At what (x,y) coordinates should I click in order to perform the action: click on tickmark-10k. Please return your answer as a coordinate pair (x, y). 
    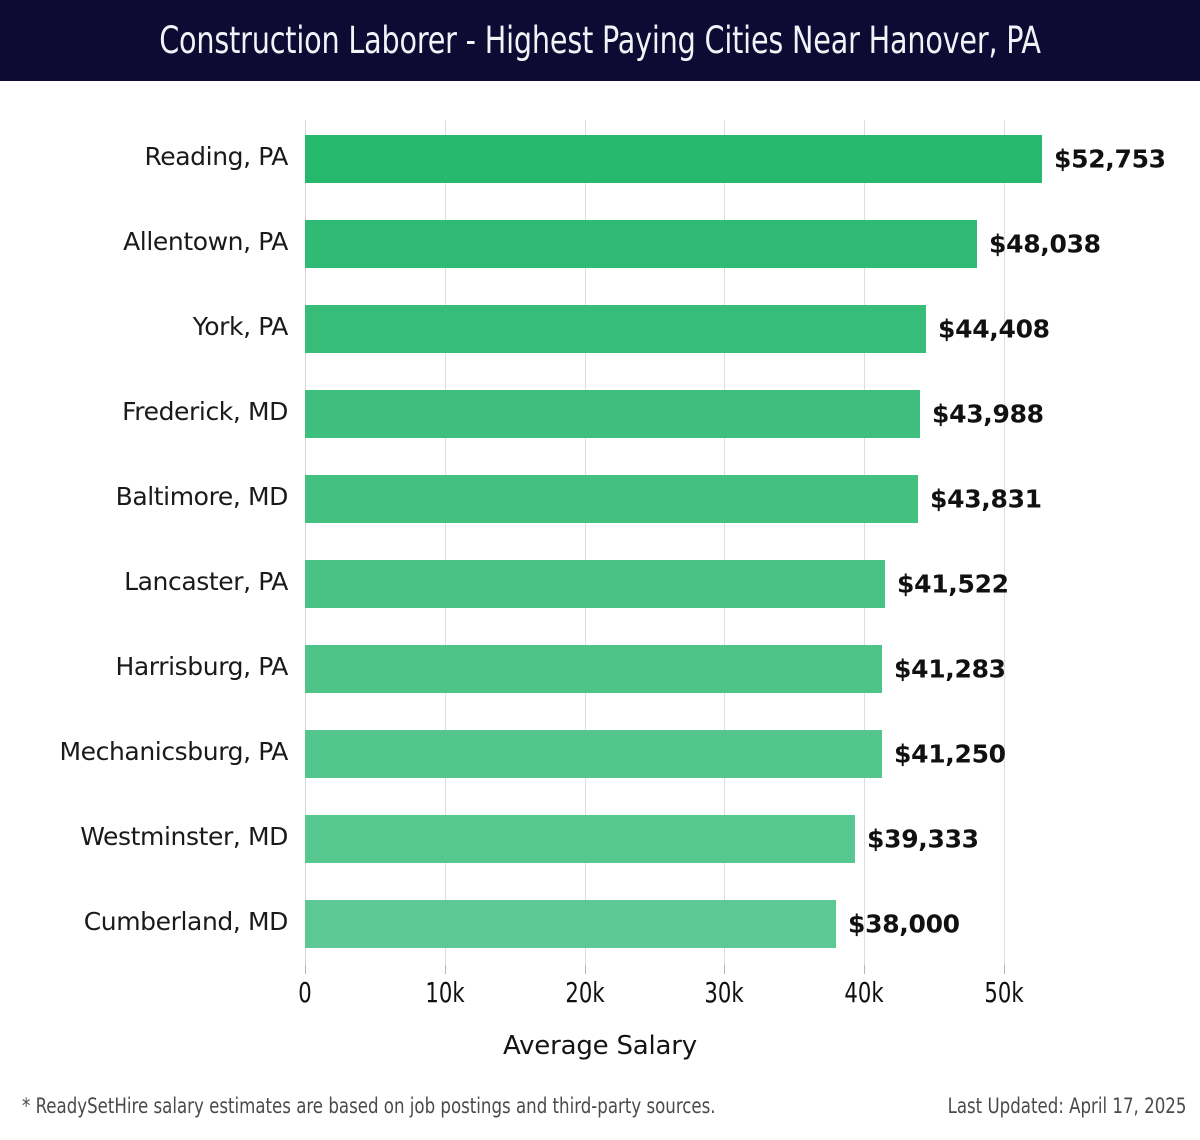
    Looking at the image, I should click on (445, 969).